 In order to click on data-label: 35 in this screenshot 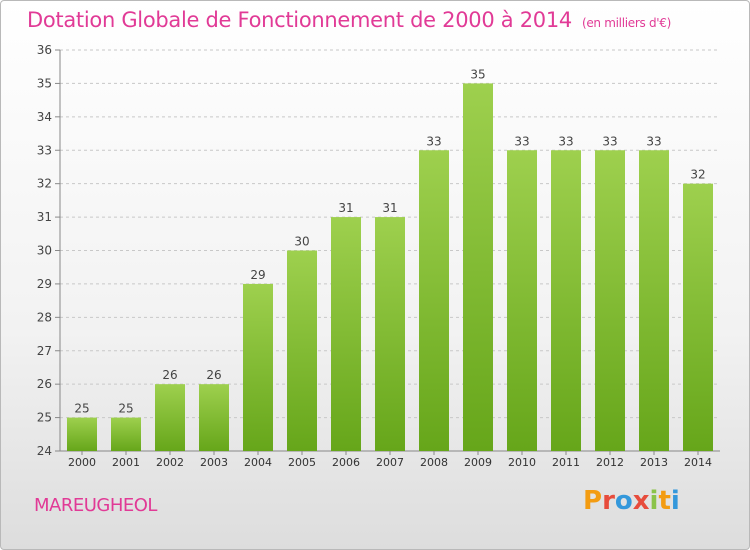, I will do `click(477, 74)`.